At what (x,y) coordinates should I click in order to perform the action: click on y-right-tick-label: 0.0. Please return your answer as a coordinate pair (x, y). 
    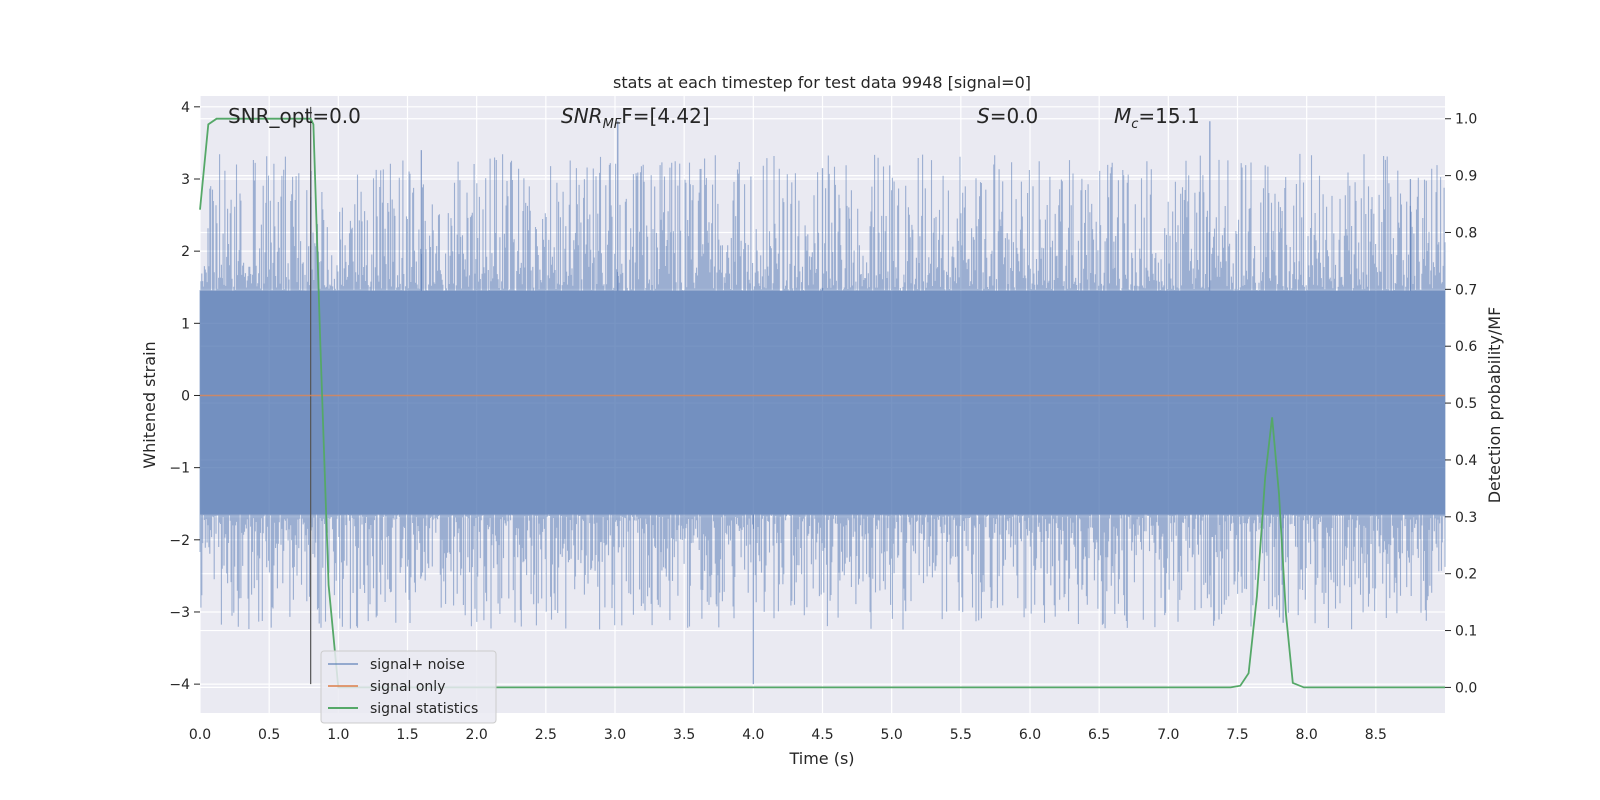
    Looking at the image, I should click on (1466, 688).